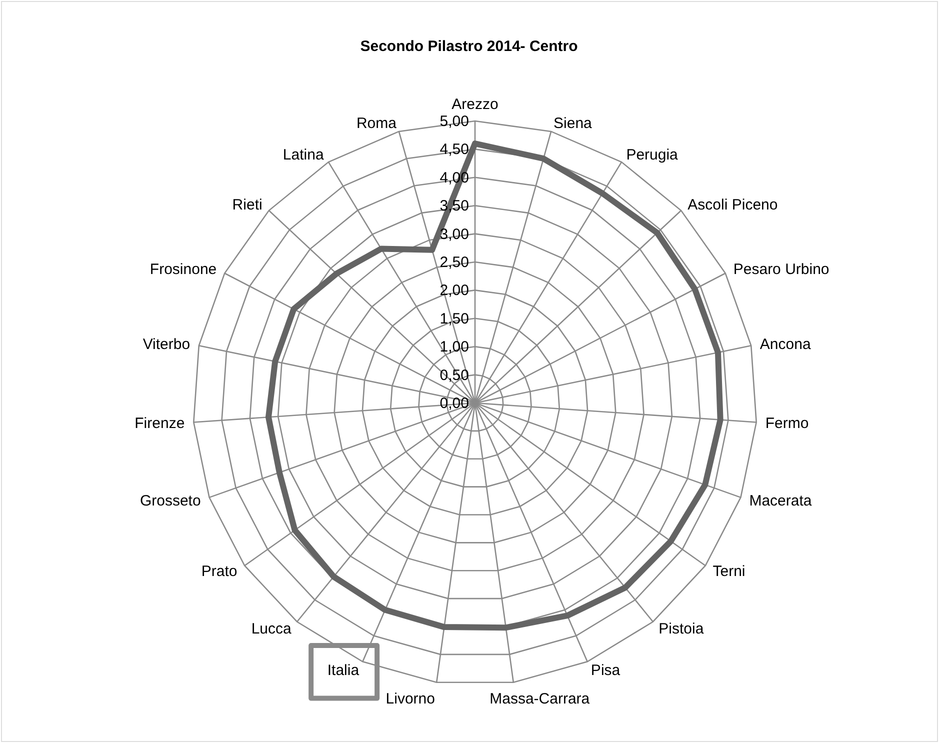 Image resolution: width=939 pixels, height=745 pixels. I want to click on y-tick-label: 2,50, so click(454, 262).